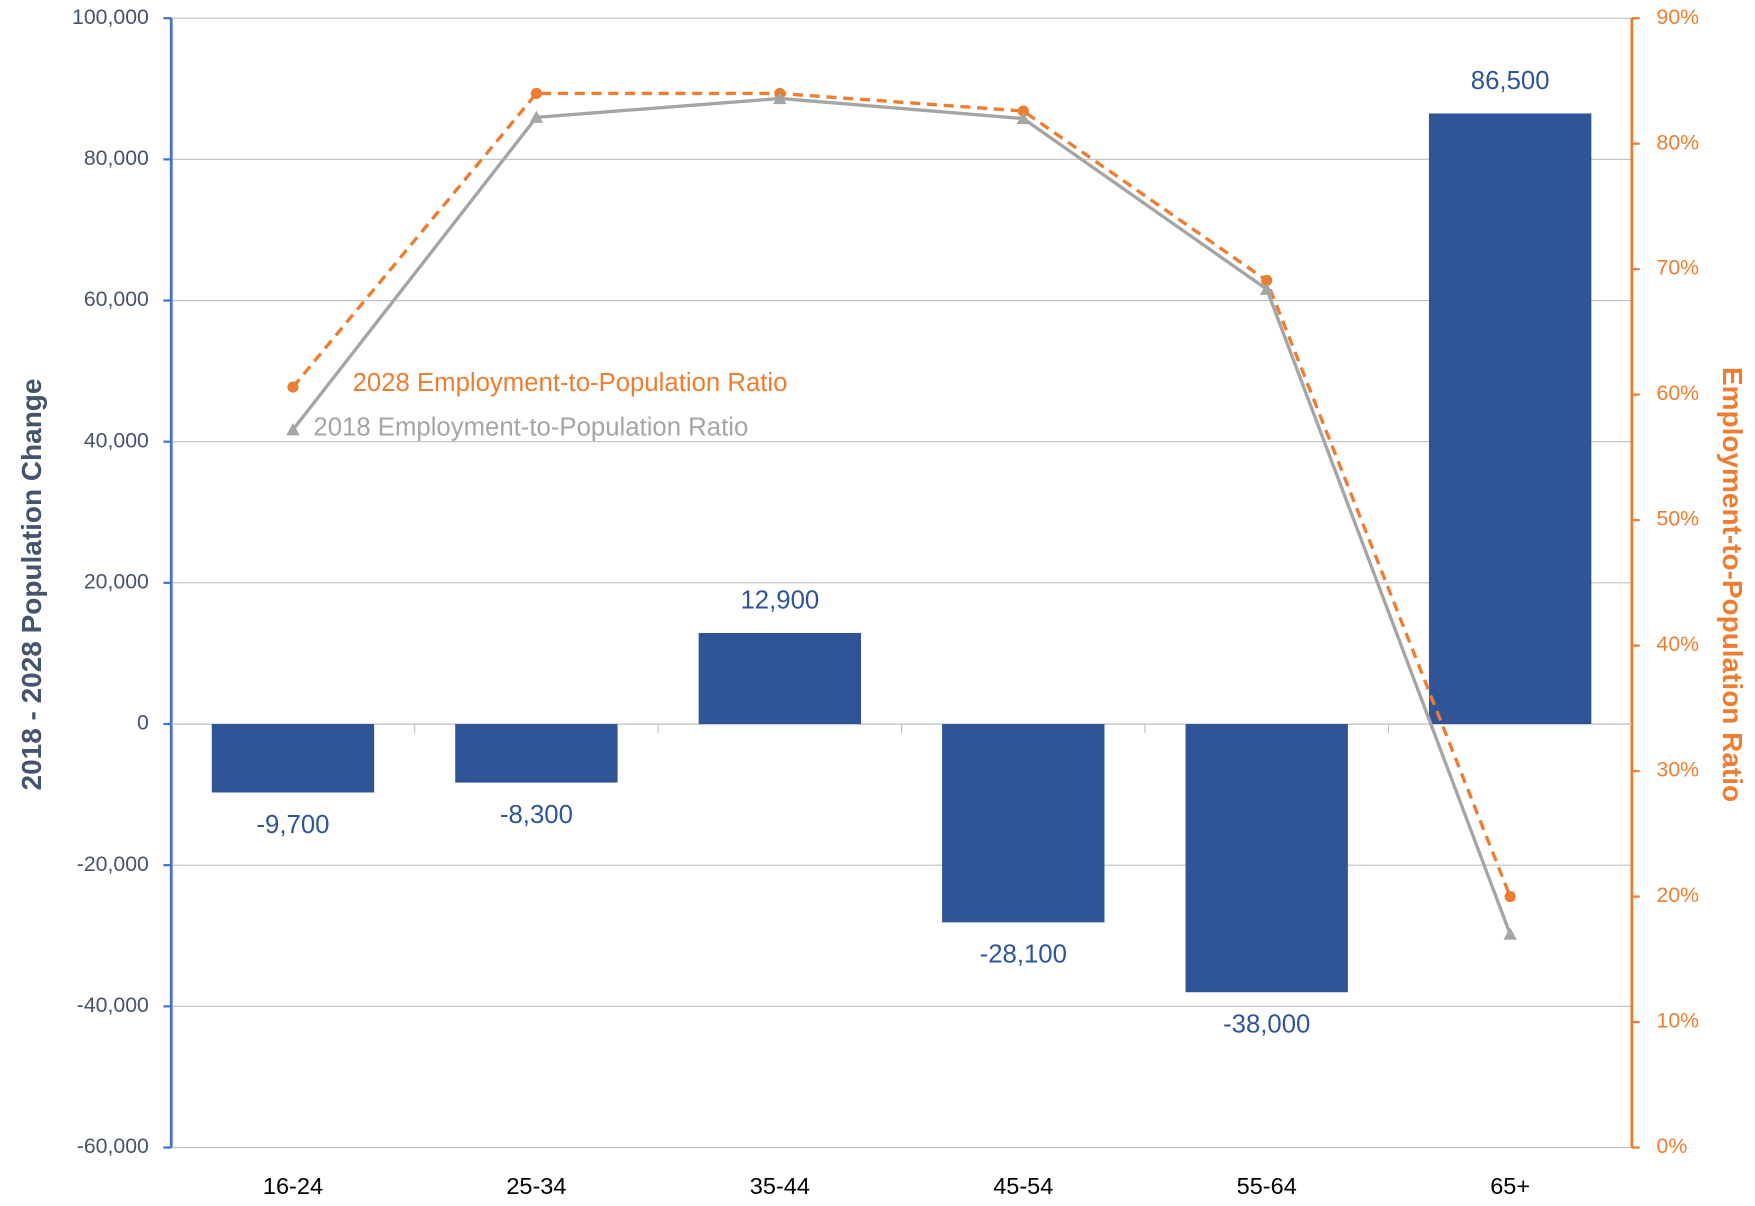  What do you see at coordinates (113, 1146) in the screenshot?
I see `y-tick-label: -60,000` at bounding box center [113, 1146].